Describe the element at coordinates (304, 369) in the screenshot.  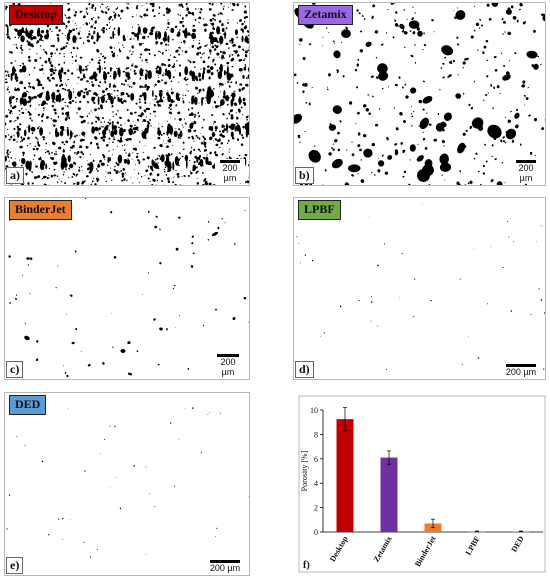
I see `panel-letter-d: d)` at that location.